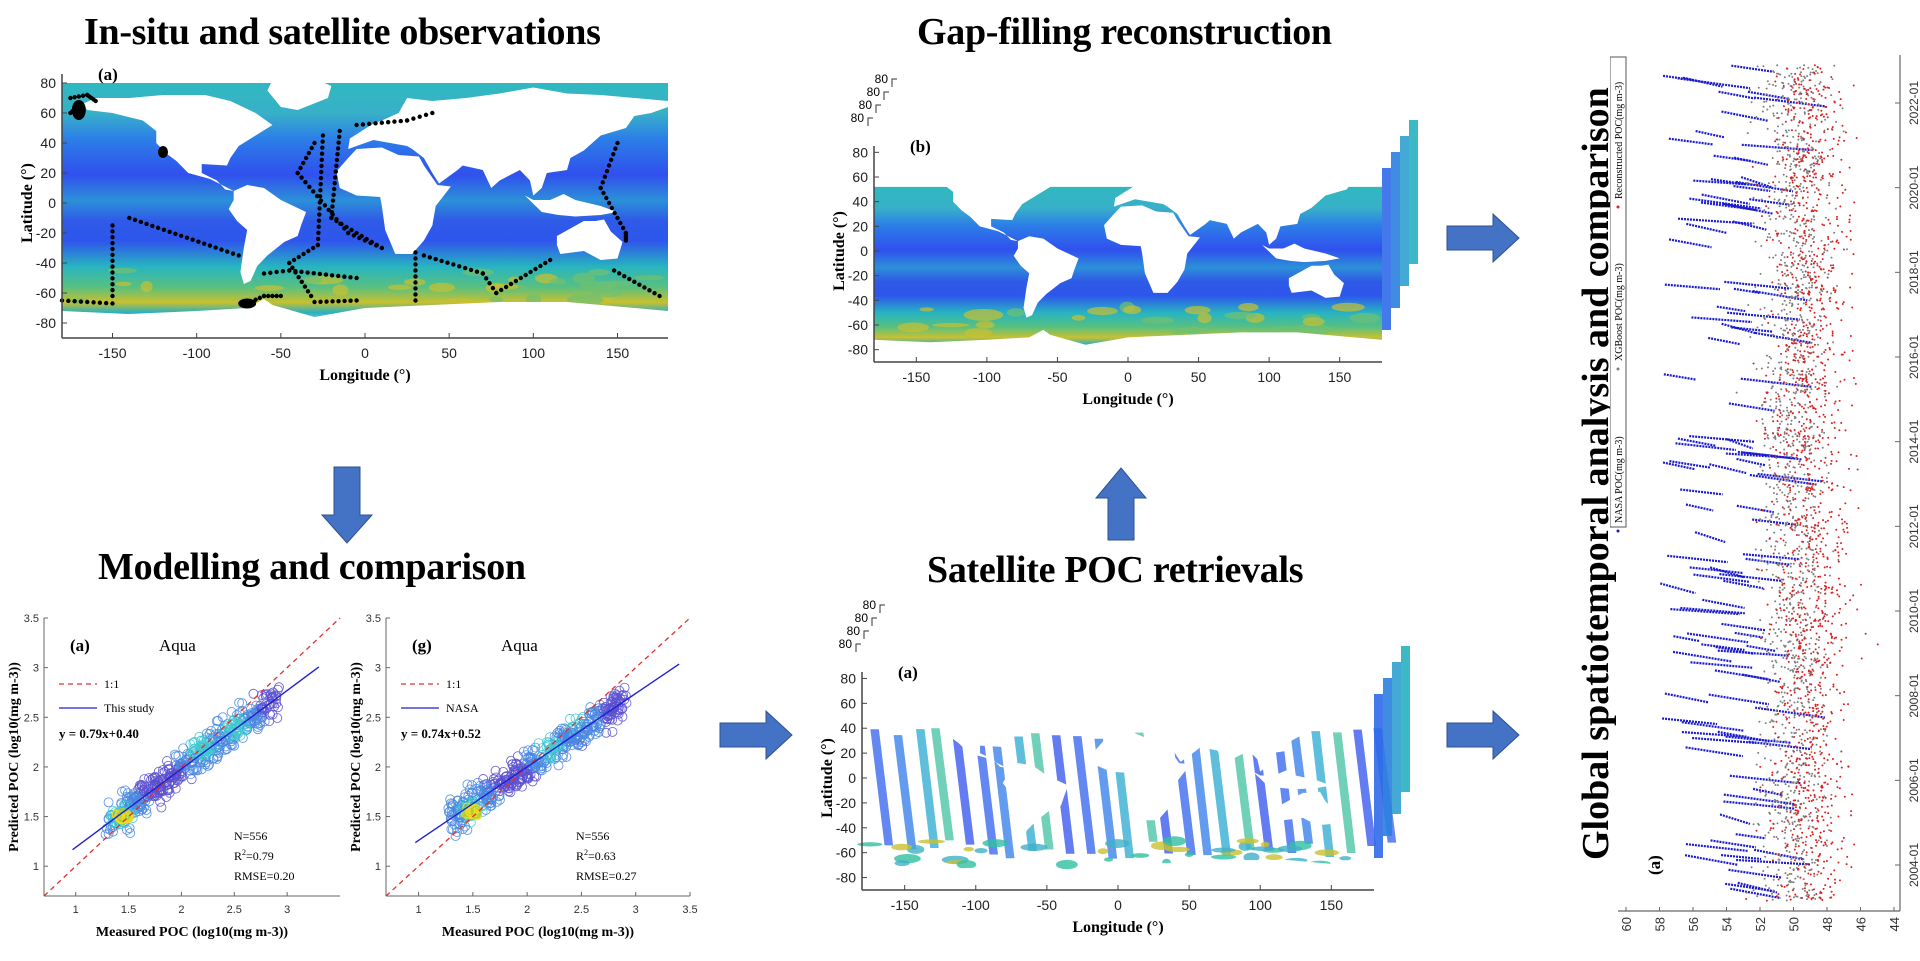 This screenshot has height=961, width=1920. Describe the element at coordinates (866, 105) in the screenshot. I see `stacked-tick-label: 80` at that location.